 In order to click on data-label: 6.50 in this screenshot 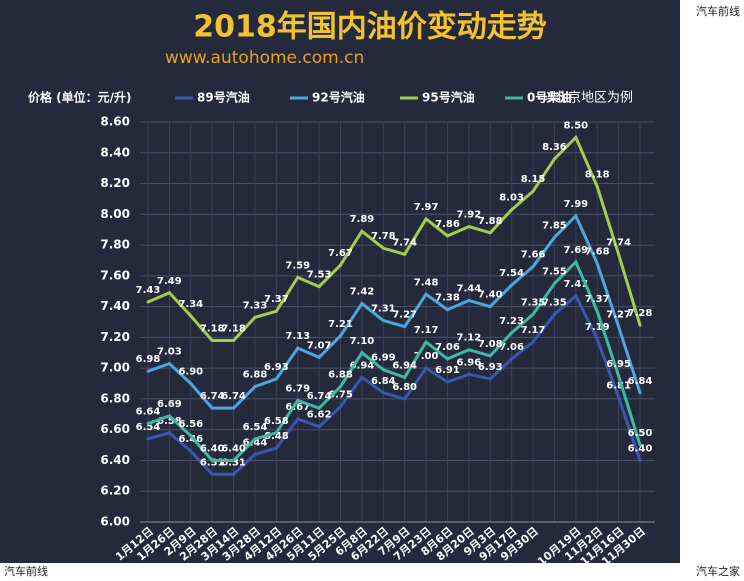, I will do `click(640, 433)`.